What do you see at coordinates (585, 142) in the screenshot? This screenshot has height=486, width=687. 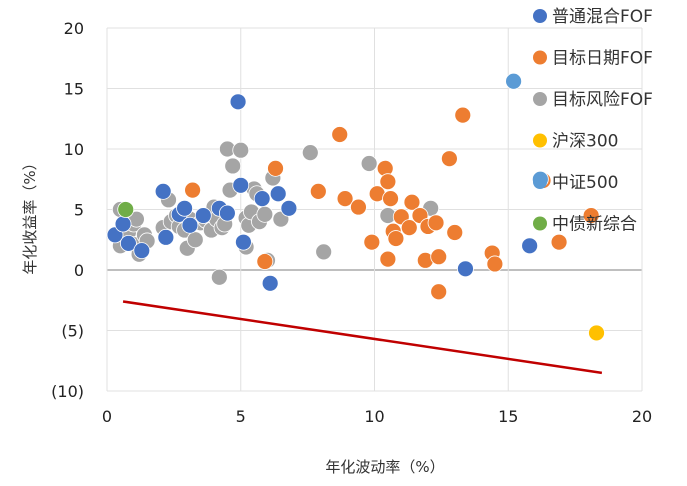 I see `legend-label: 沪深300` at bounding box center [585, 142].